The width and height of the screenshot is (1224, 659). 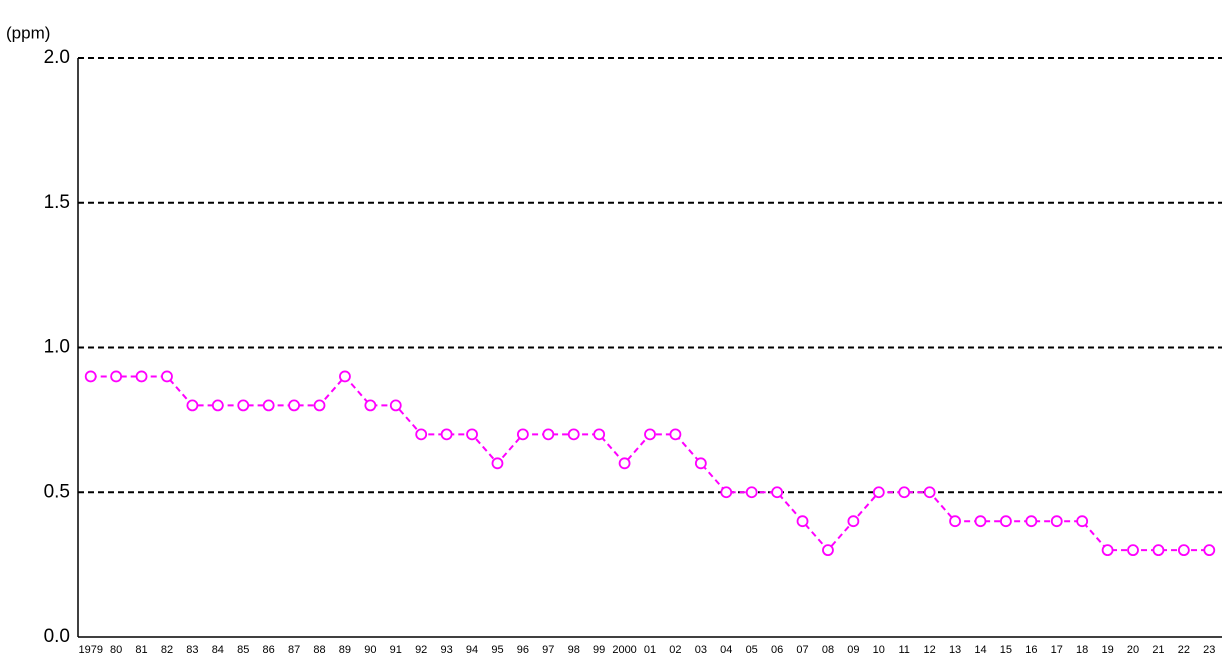 I want to click on x-tick-label: 07, so click(x=802, y=650).